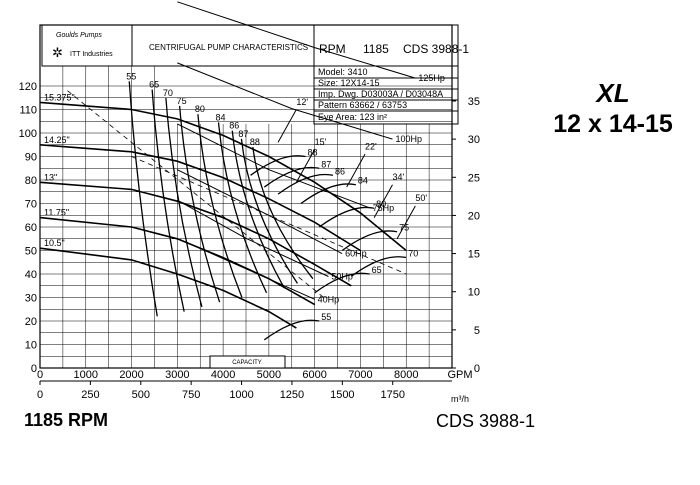 This screenshot has height=485, width=700. What do you see at coordinates (269, 375) in the screenshot?
I see `x-tick-label: 5000` at bounding box center [269, 375].